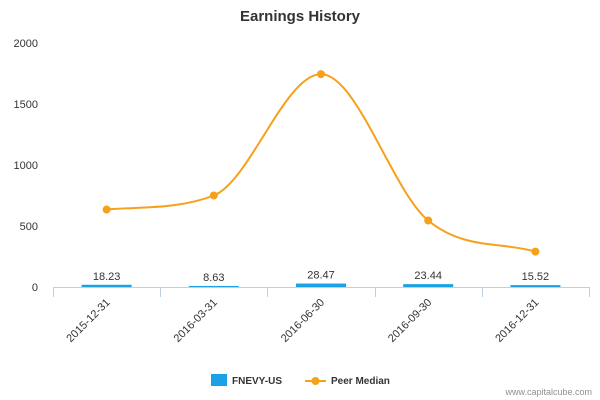 The width and height of the screenshot is (600, 400). Describe the element at coordinates (26, 44) in the screenshot. I see `y-tick-label: 2000` at that location.